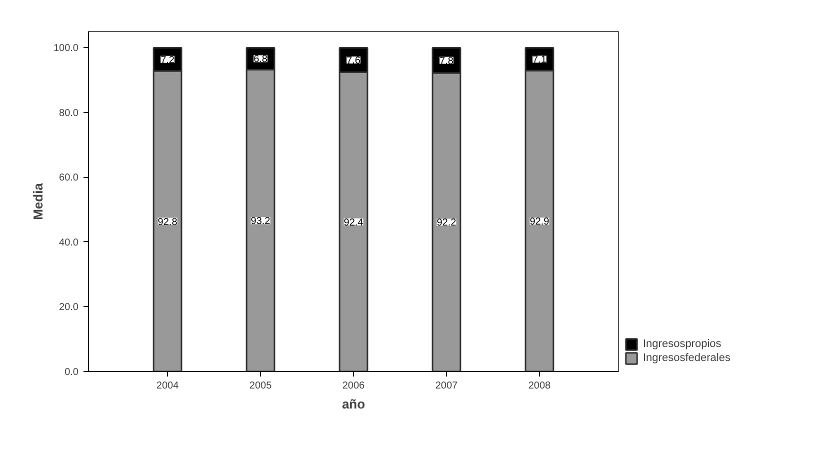 The image size is (830, 453). Describe the element at coordinates (71, 372) in the screenshot. I see `y-tick-label: 0.0` at that location.